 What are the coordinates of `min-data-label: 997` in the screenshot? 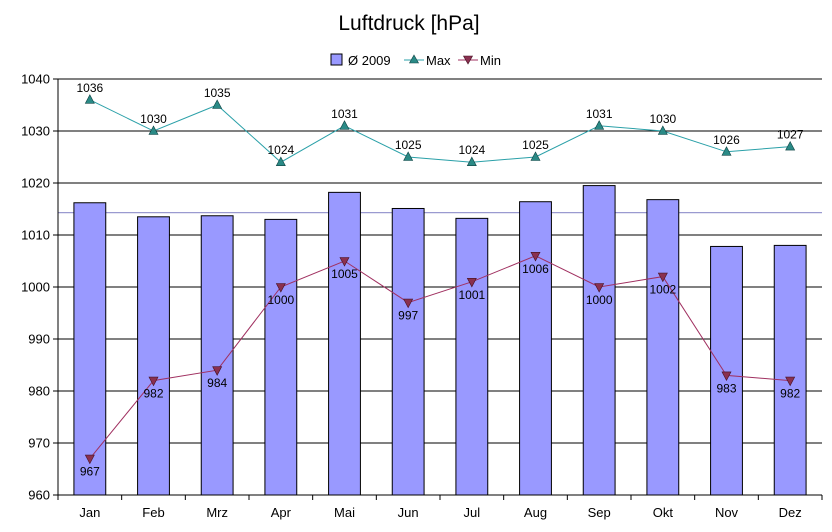 It's located at (408, 316).